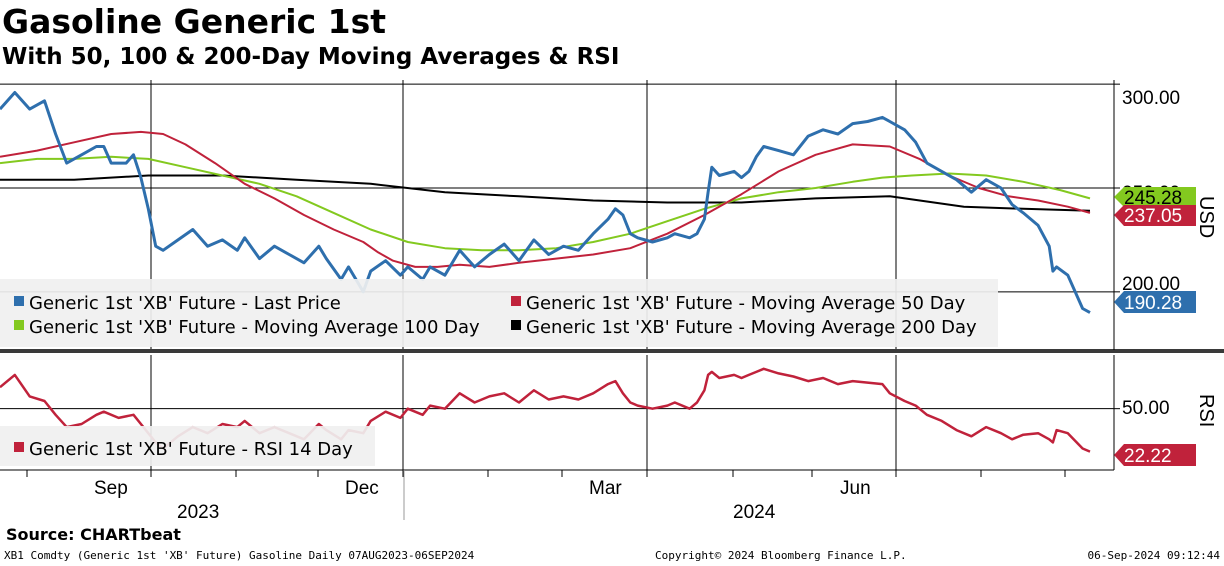 Image resolution: width=1224 pixels, height=566 pixels. Describe the element at coordinates (362, 488) in the screenshot. I see `x-tick-label-dec: Dec` at that location.